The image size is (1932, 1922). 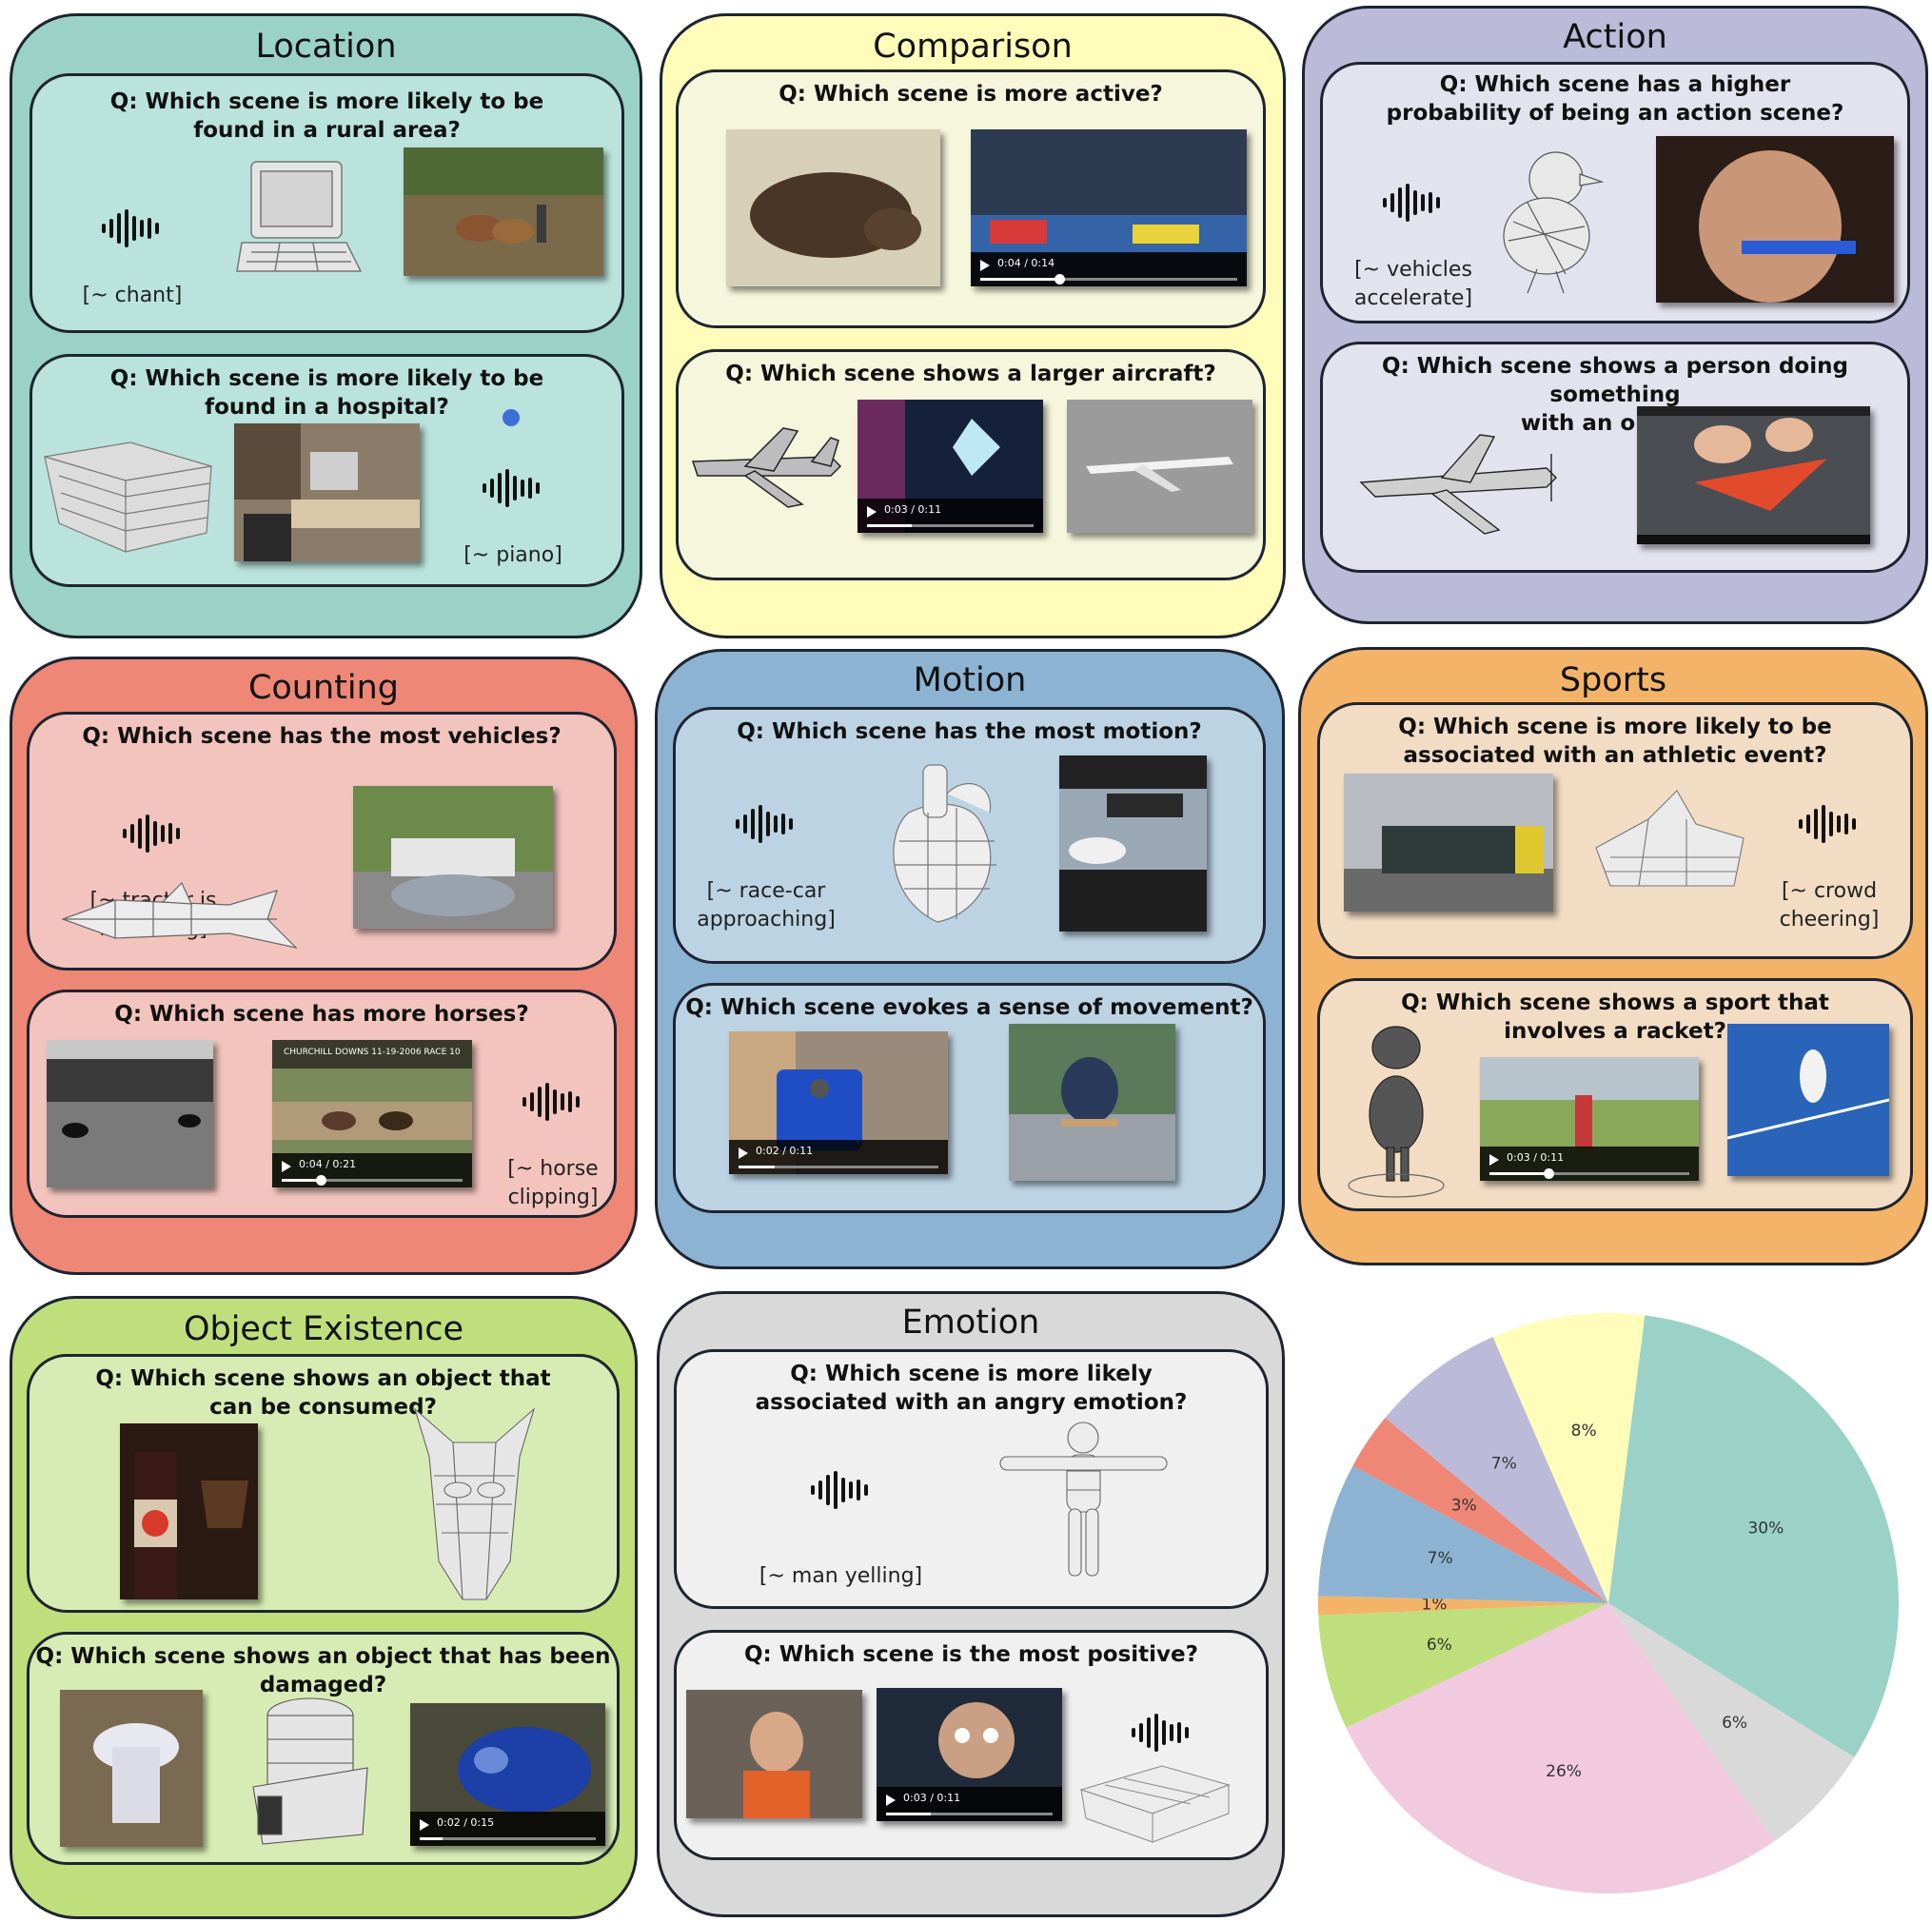 What do you see at coordinates (1753, 475) in the screenshot?
I see `paper-folding-video` at bounding box center [1753, 475].